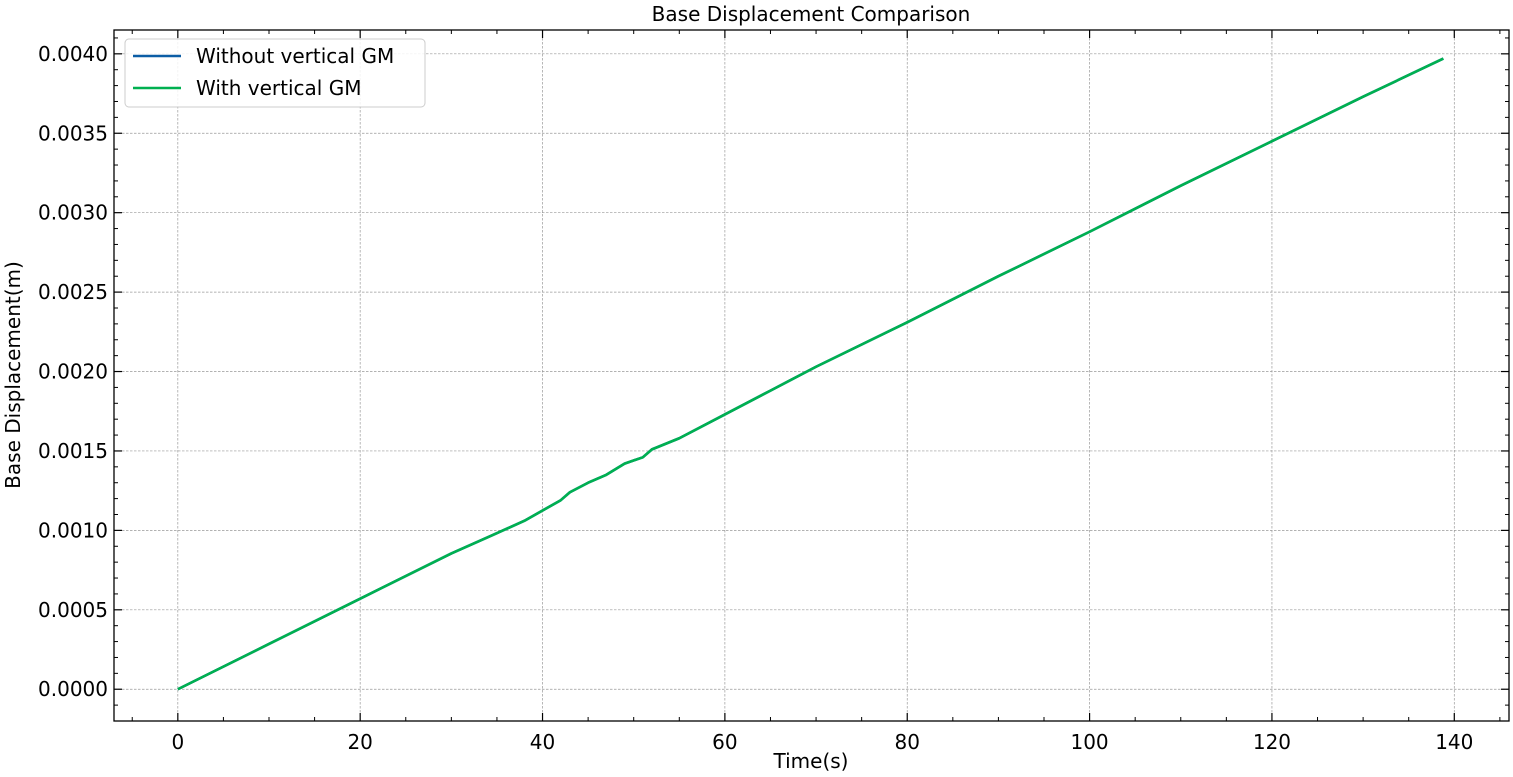 The height and width of the screenshot is (777, 1513). What do you see at coordinates (542, 742) in the screenshot?
I see `x-tick-label: 40` at bounding box center [542, 742].